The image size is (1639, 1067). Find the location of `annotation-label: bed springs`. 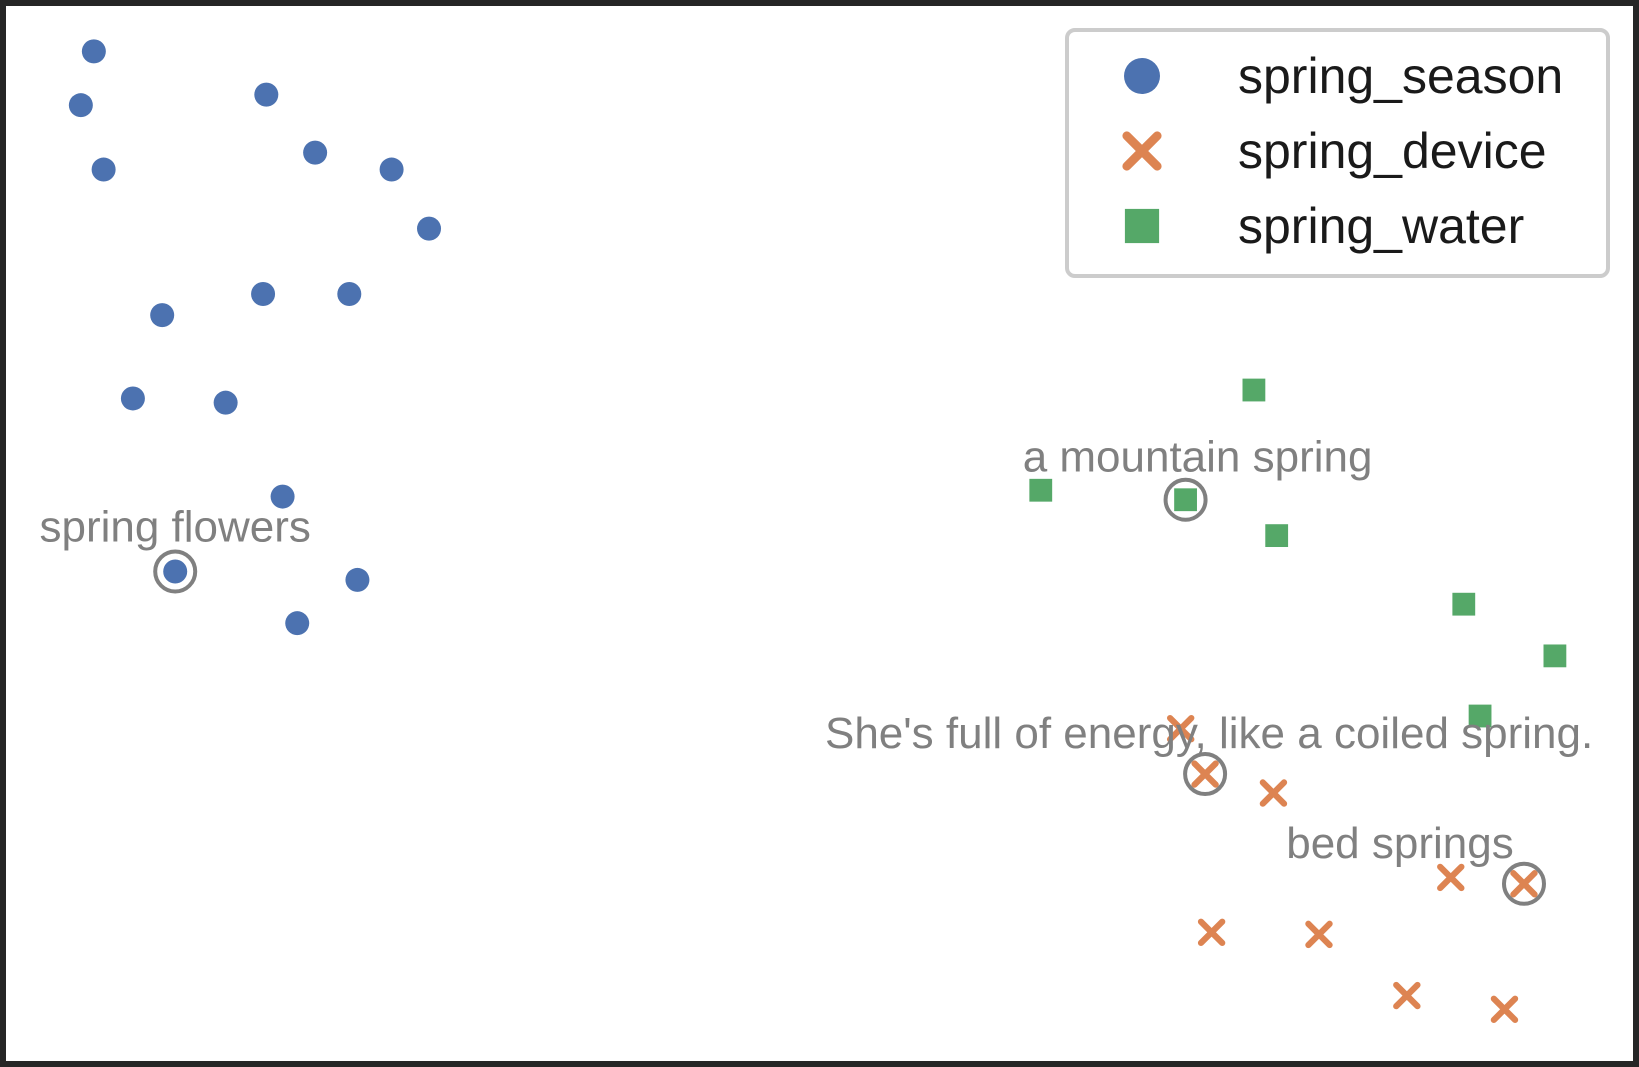

annotation-label: bed springs is located at coordinates (1399, 843).